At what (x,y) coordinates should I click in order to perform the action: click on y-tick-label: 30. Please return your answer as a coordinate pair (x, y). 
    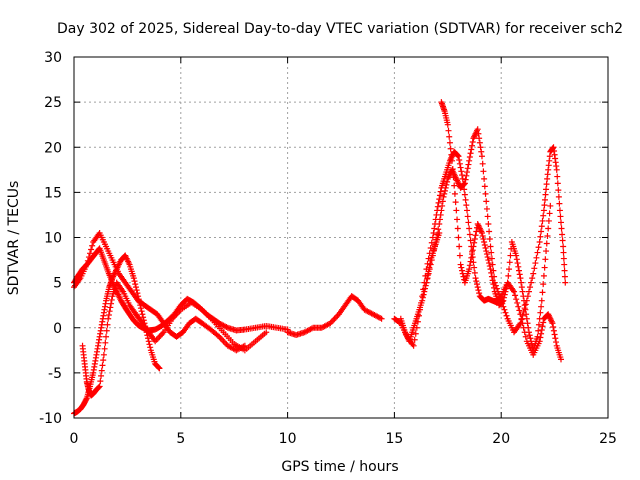
    Looking at the image, I should click on (53, 58).